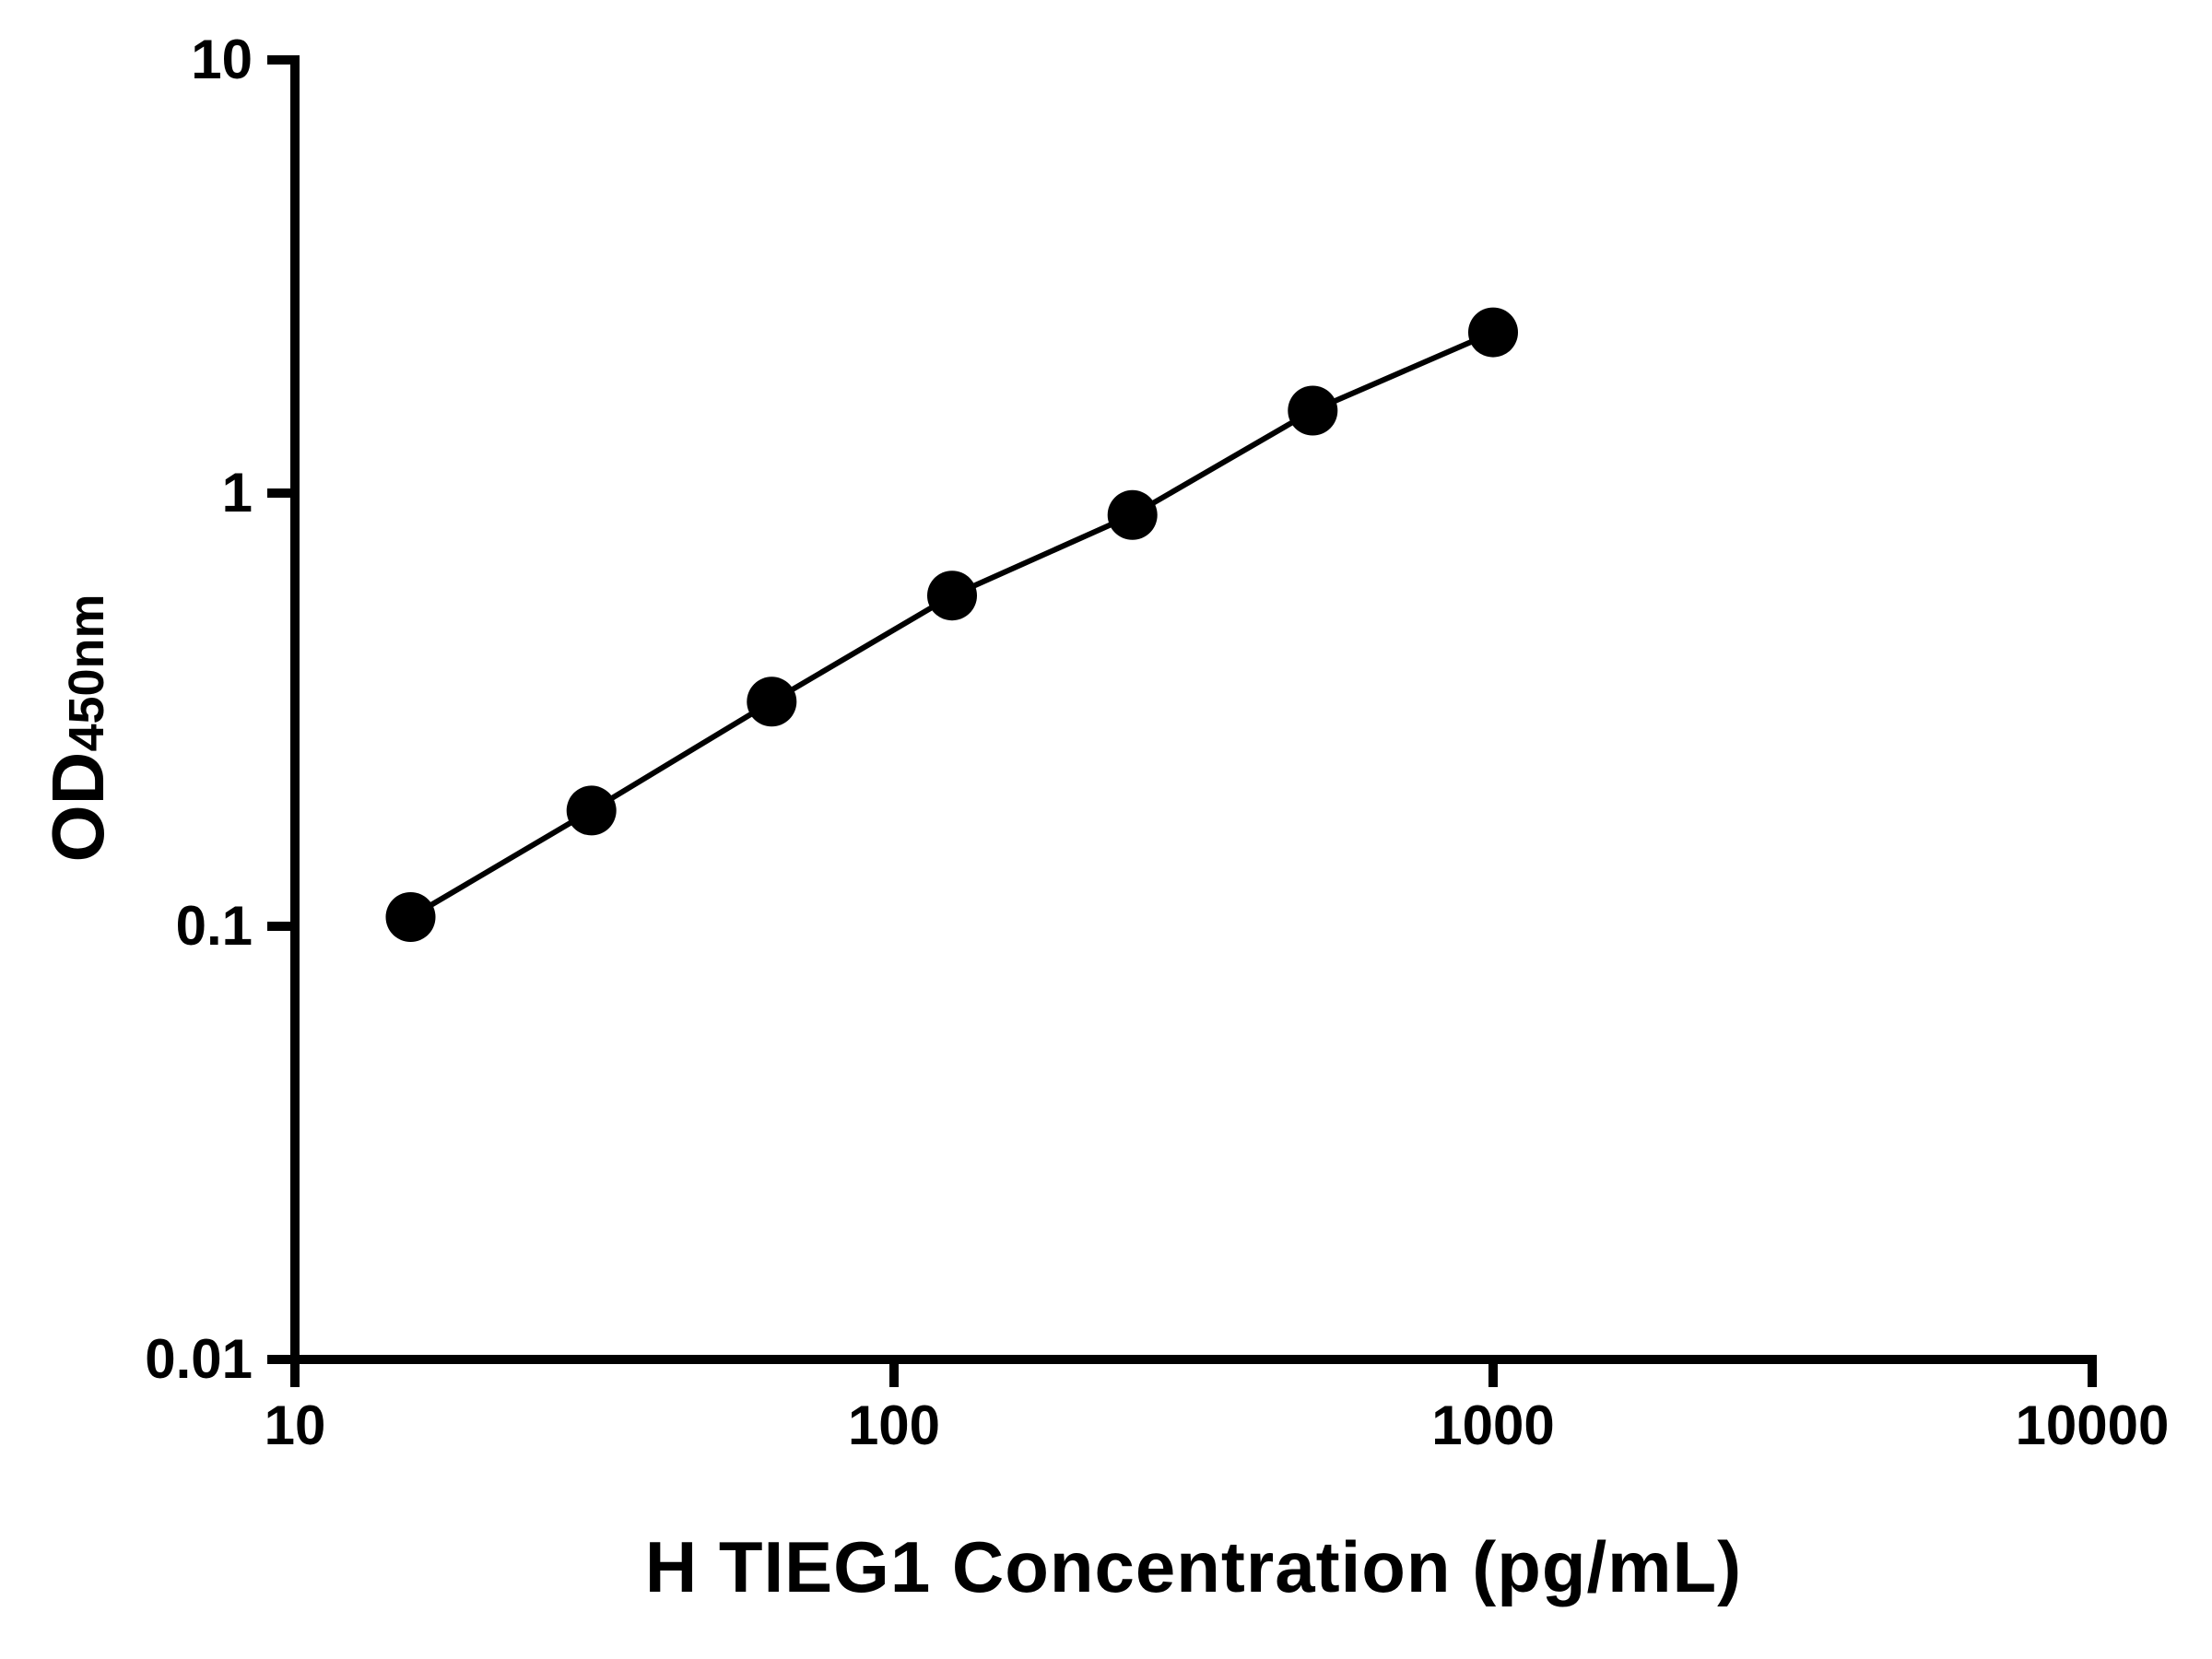  Describe the element at coordinates (894, 1425) in the screenshot. I see `x-tick-label: 100` at that location.